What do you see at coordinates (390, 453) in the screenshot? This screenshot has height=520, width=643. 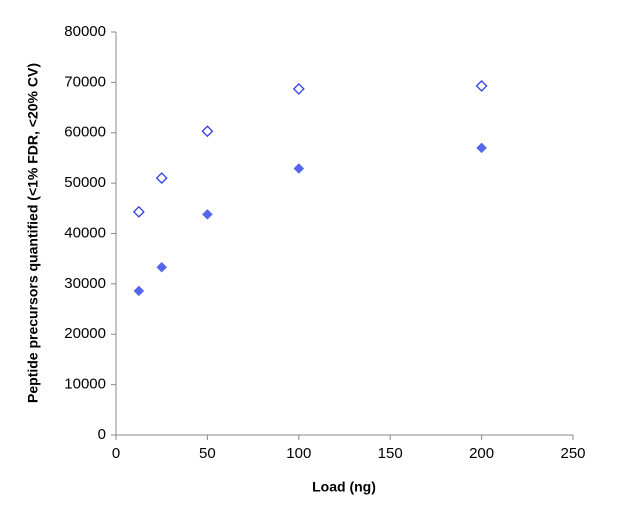 I see `x-tick-label: 150` at bounding box center [390, 453].